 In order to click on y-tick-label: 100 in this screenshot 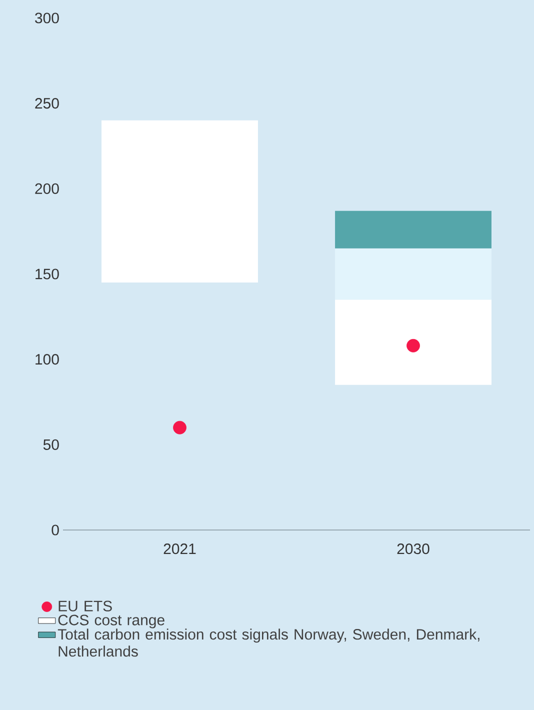, I will do `click(47, 359)`.